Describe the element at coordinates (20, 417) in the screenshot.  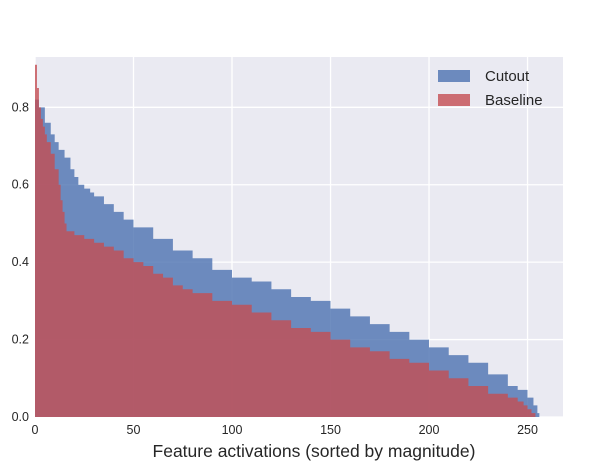
I see `y-tick-label: 0.0` at that location.